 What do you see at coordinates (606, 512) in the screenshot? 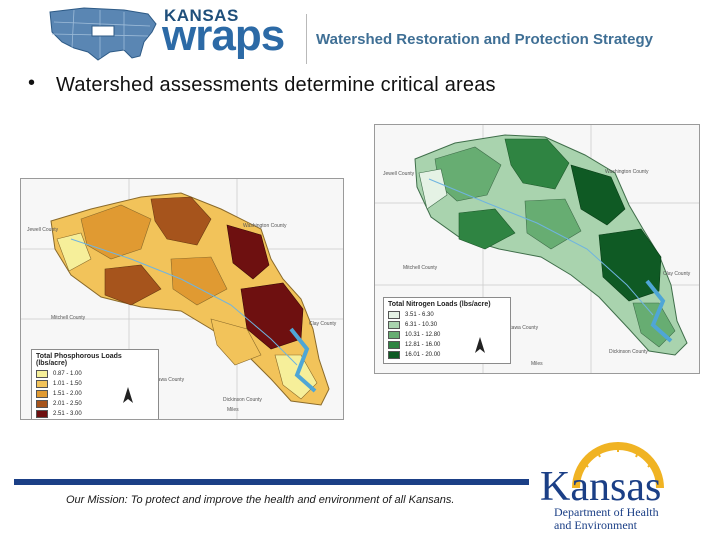
I see `kdhe-department-line: Department of Health` at bounding box center [606, 512].